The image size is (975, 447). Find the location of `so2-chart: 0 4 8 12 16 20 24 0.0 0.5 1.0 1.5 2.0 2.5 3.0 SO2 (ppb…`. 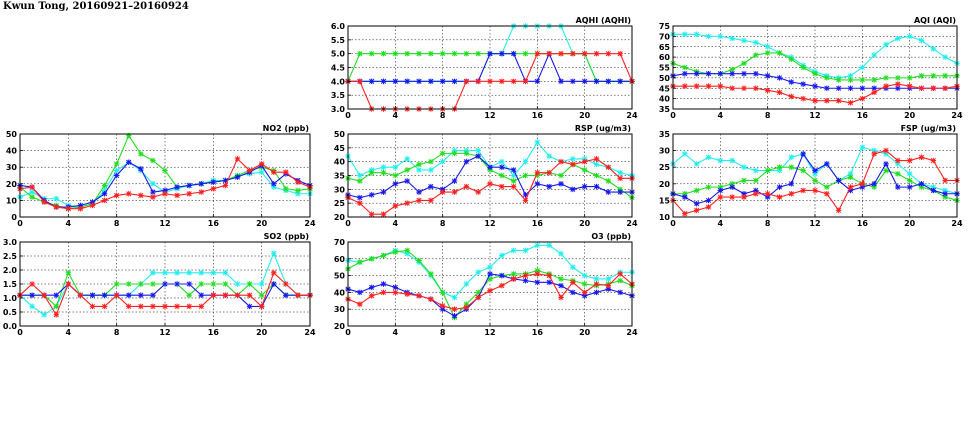

so2-chart: 0 4 8 12 16 20 24 0.0 0.5 1.0 1.5 2.0 2.5 3.0 SO2 (ppb… is located at coordinates (159, 284).